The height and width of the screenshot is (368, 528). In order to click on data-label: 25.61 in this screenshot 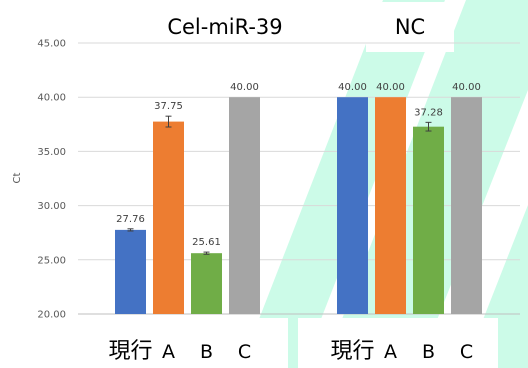, I will do `click(206, 242)`.